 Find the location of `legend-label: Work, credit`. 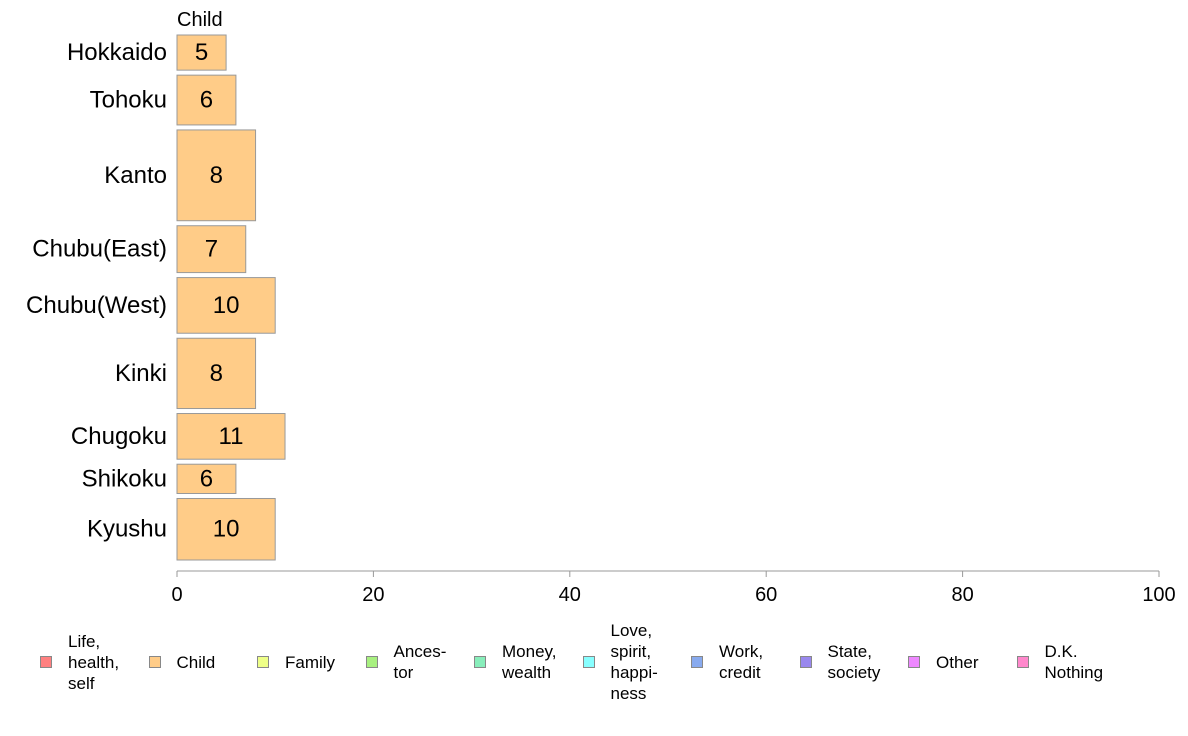

legend-label: Work, credit is located at coordinates (741, 662).